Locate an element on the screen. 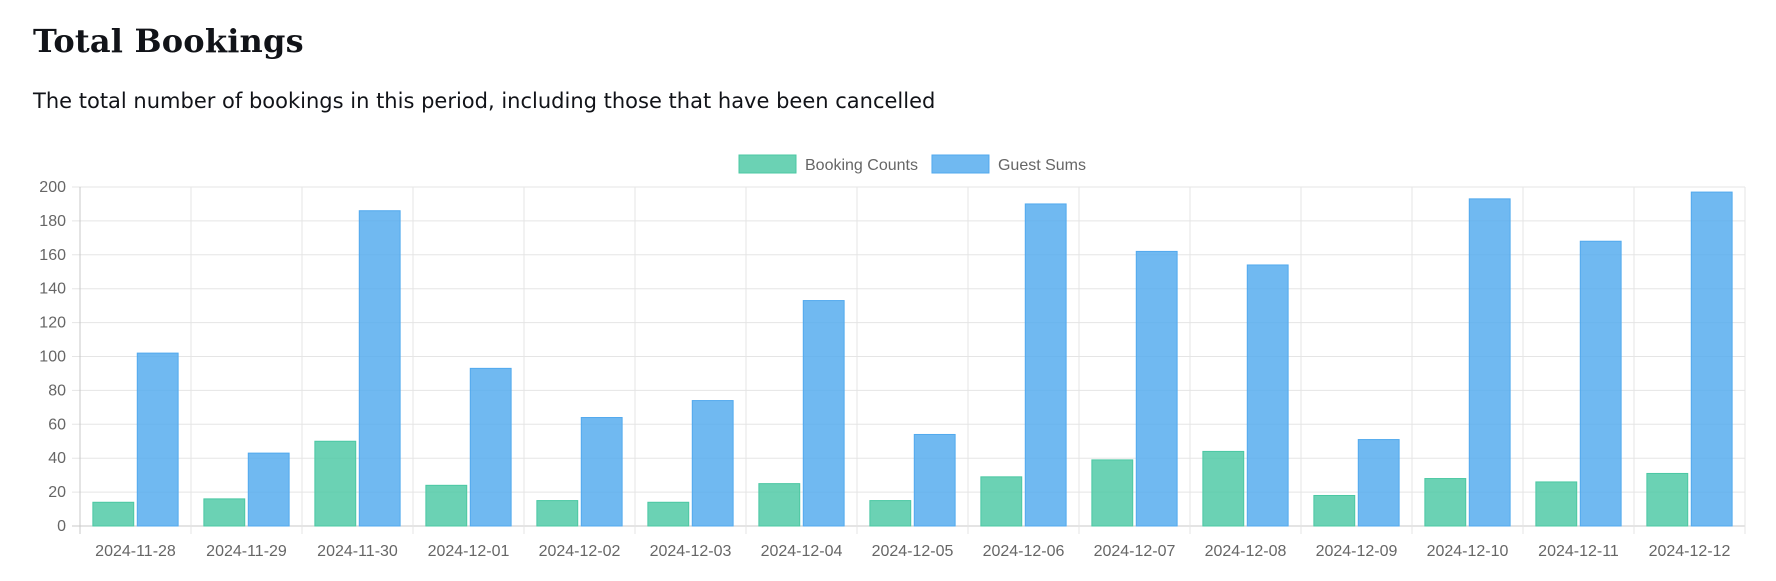 This screenshot has width=1776, height=581. y-tick-label: 20 is located at coordinates (57, 492).